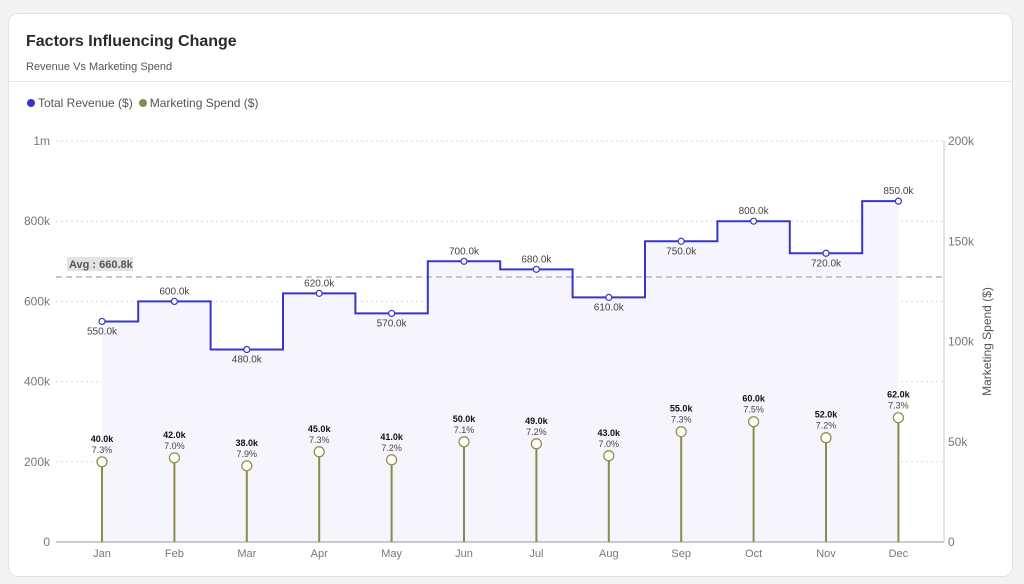 The height and width of the screenshot is (584, 1024). I want to click on x-tick-label: Sep, so click(681, 554).